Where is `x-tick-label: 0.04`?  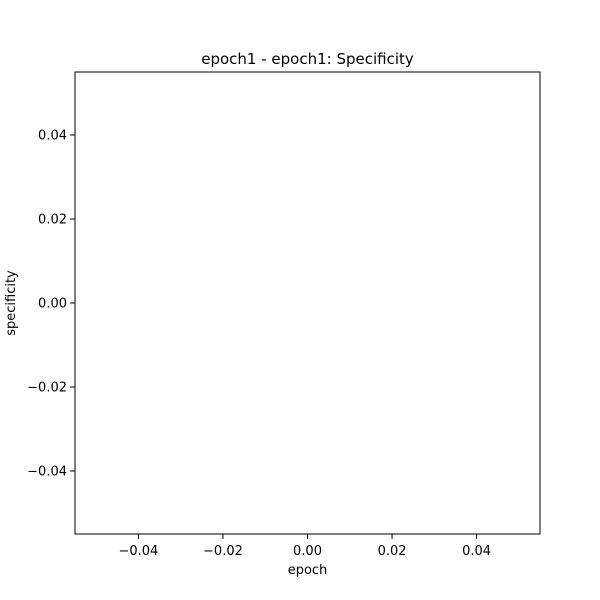 x-tick-label: 0.04 is located at coordinates (476, 551).